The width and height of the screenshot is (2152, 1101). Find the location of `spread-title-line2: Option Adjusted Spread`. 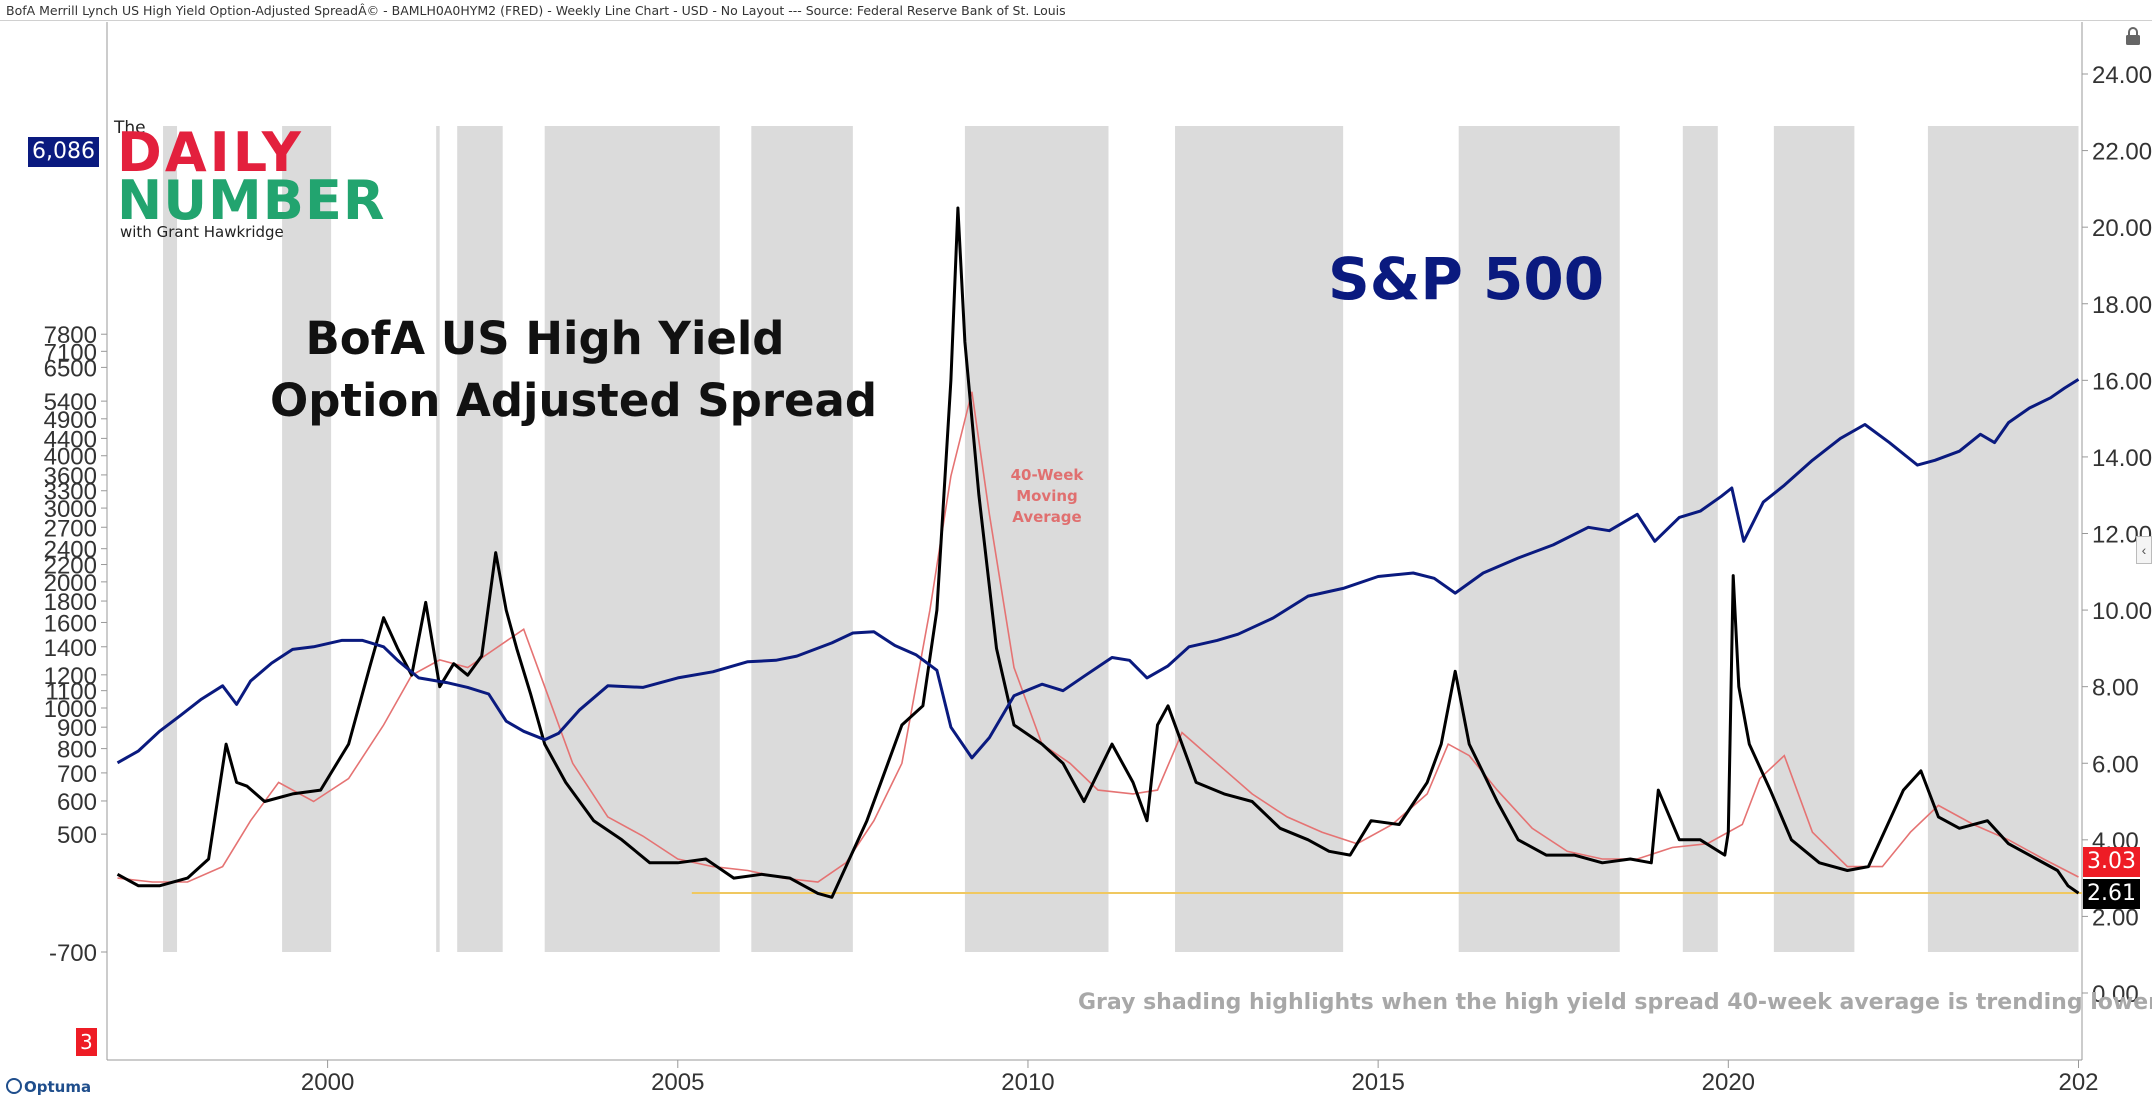

spread-title-line2: Option Adjusted Spread is located at coordinates (574, 400).